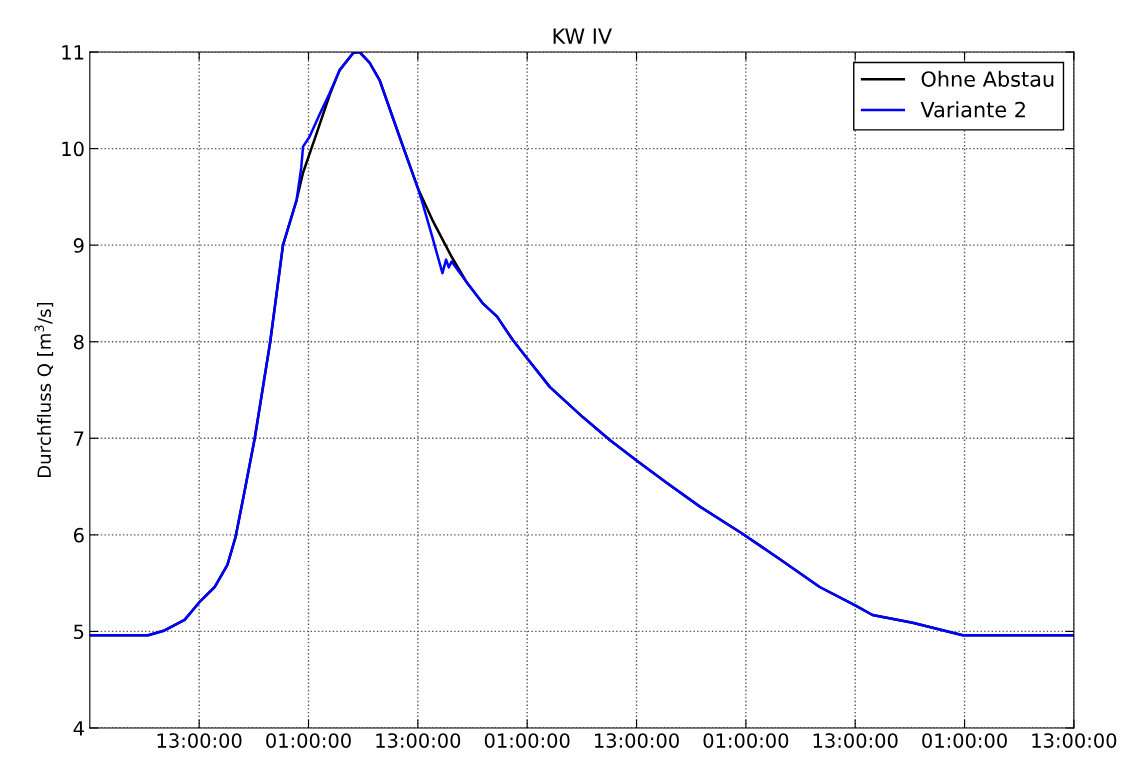 The image size is (1137, 772). Describe the element at coordinates (79, 632) in the screenshot. I see `y-tick-label: 5` at that location.